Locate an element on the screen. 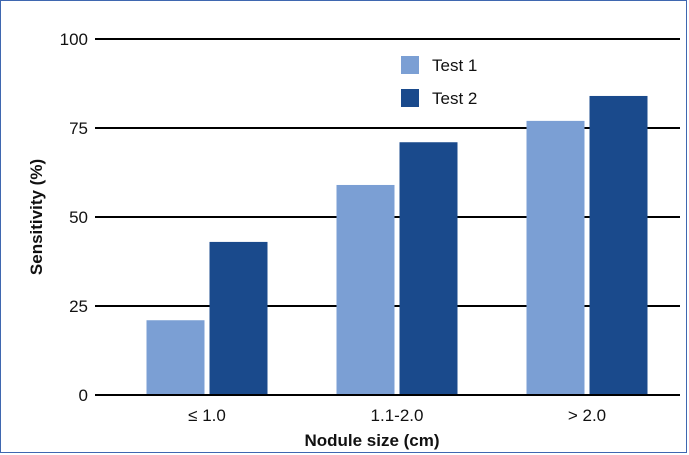 This screenshot has height=455, width=689. bar-series2-cat1 is located at coordinates (238, 318).